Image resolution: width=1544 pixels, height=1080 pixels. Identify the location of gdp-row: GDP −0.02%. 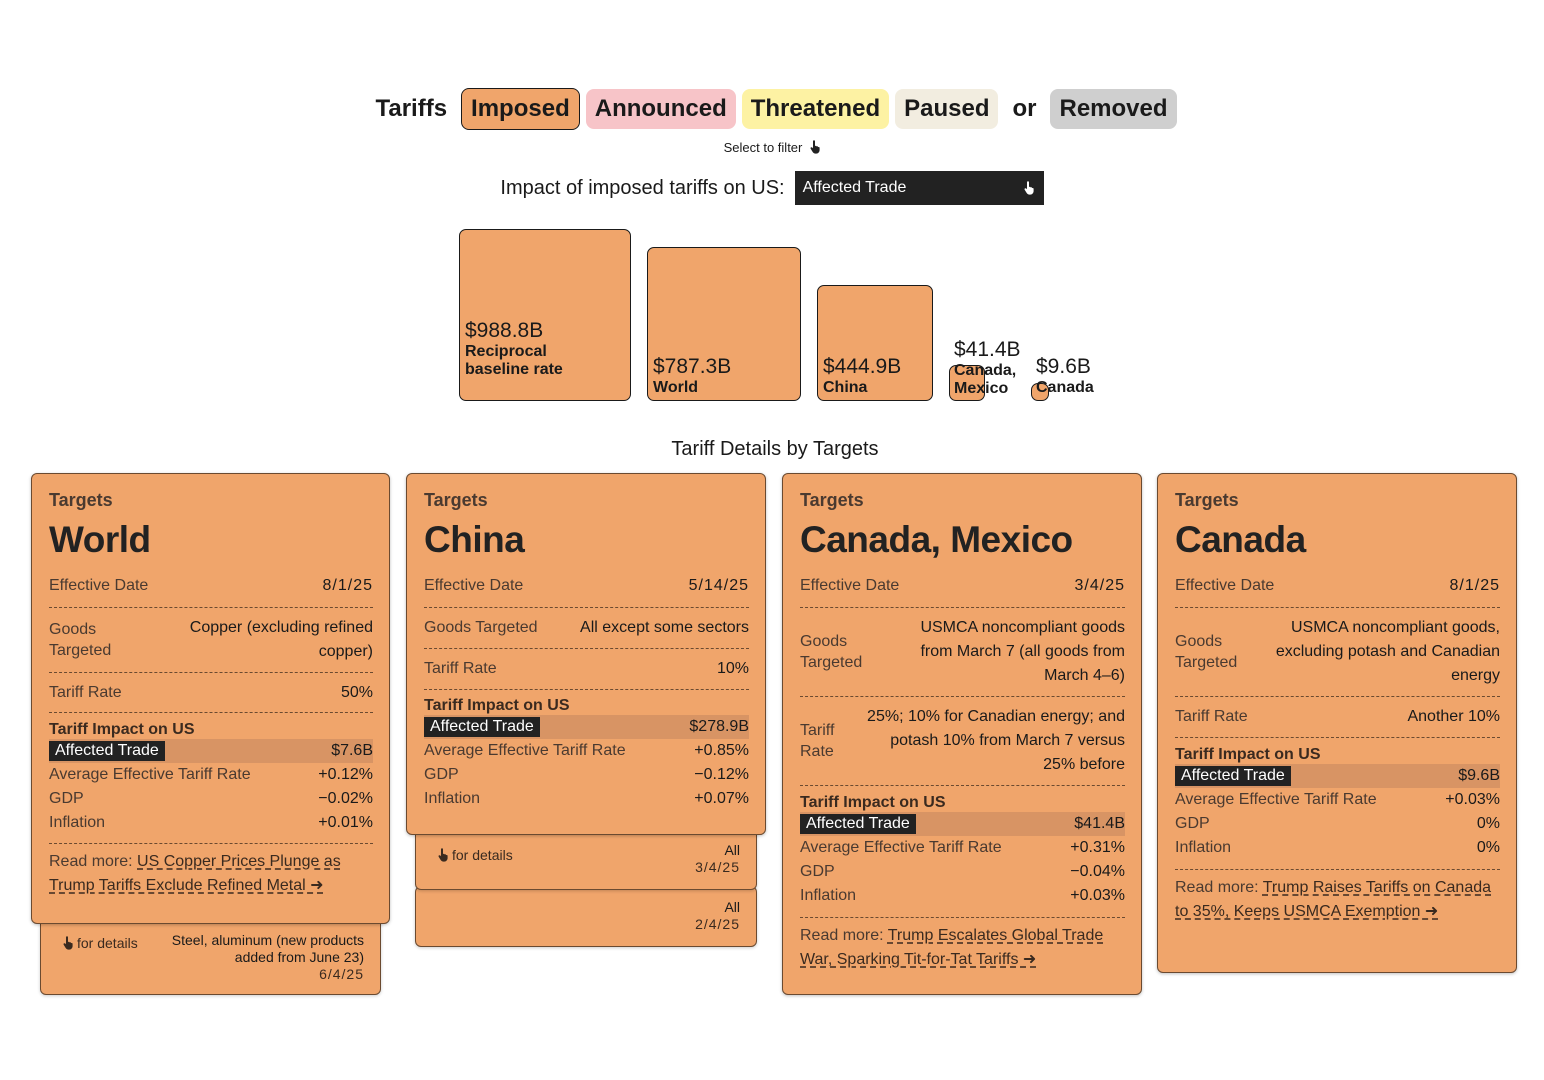
(211, 799).